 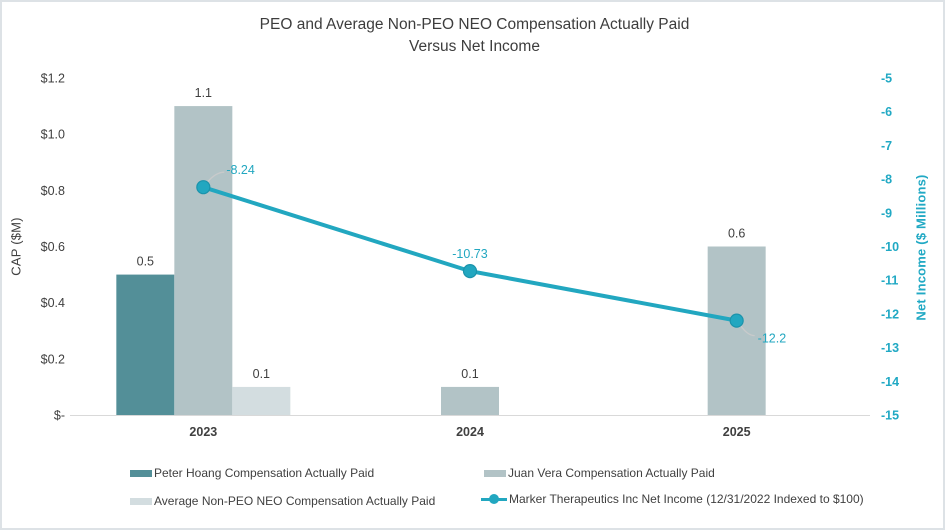 I want to click on x-axis-category-label: 2025, so click(x=737, y=432).